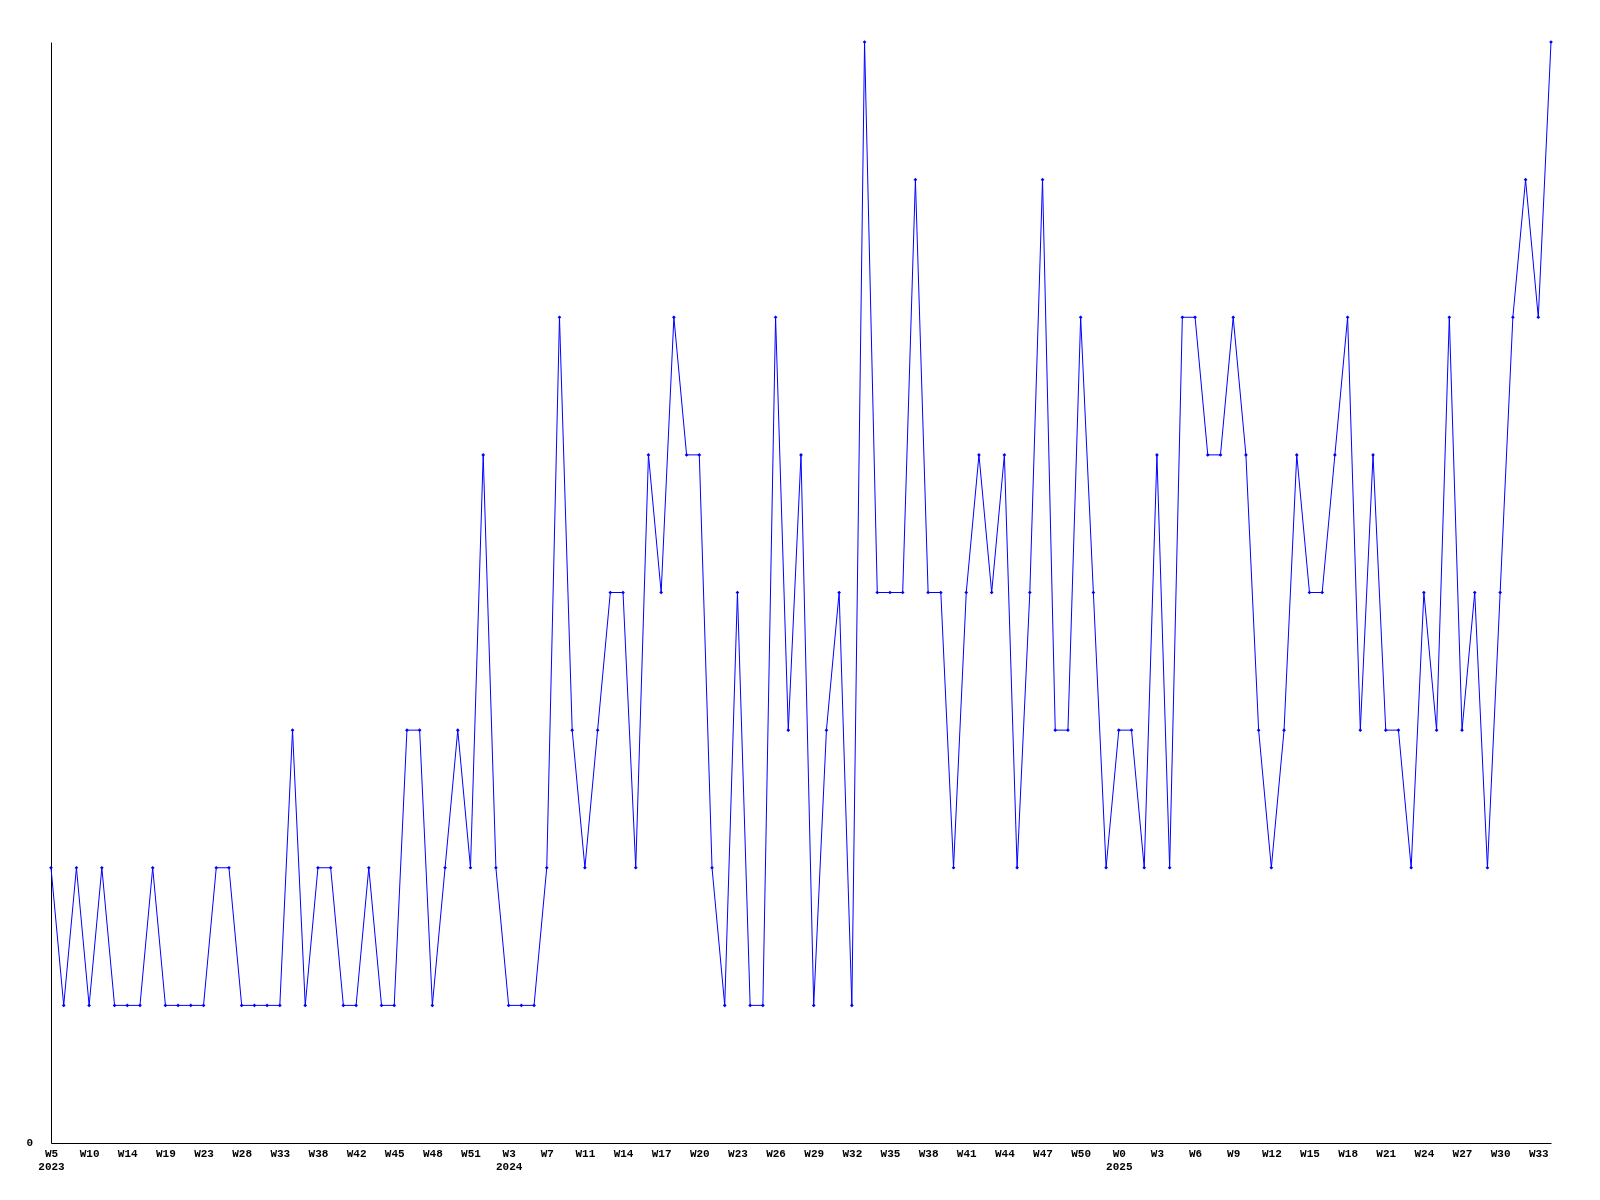 This screenshot has width=1600, height=1200. What do you see at coordinates (1500, 1153) in the screenshot?
I see `x-tick-label: W30` at bounding box center [1500, 1153].